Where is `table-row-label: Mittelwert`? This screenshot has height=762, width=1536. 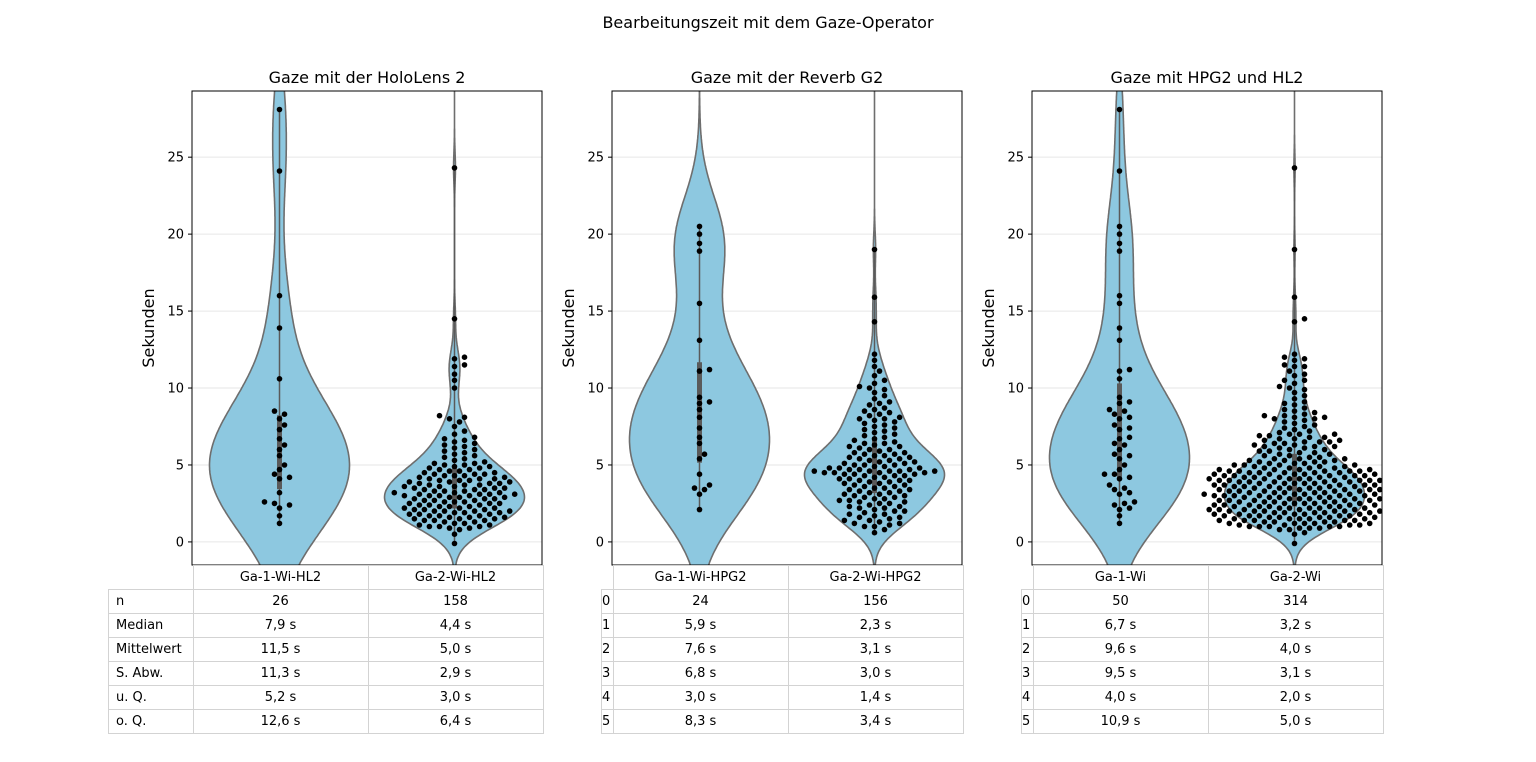
table-row-label: Mittelwert is located at coordinates (151, 649).